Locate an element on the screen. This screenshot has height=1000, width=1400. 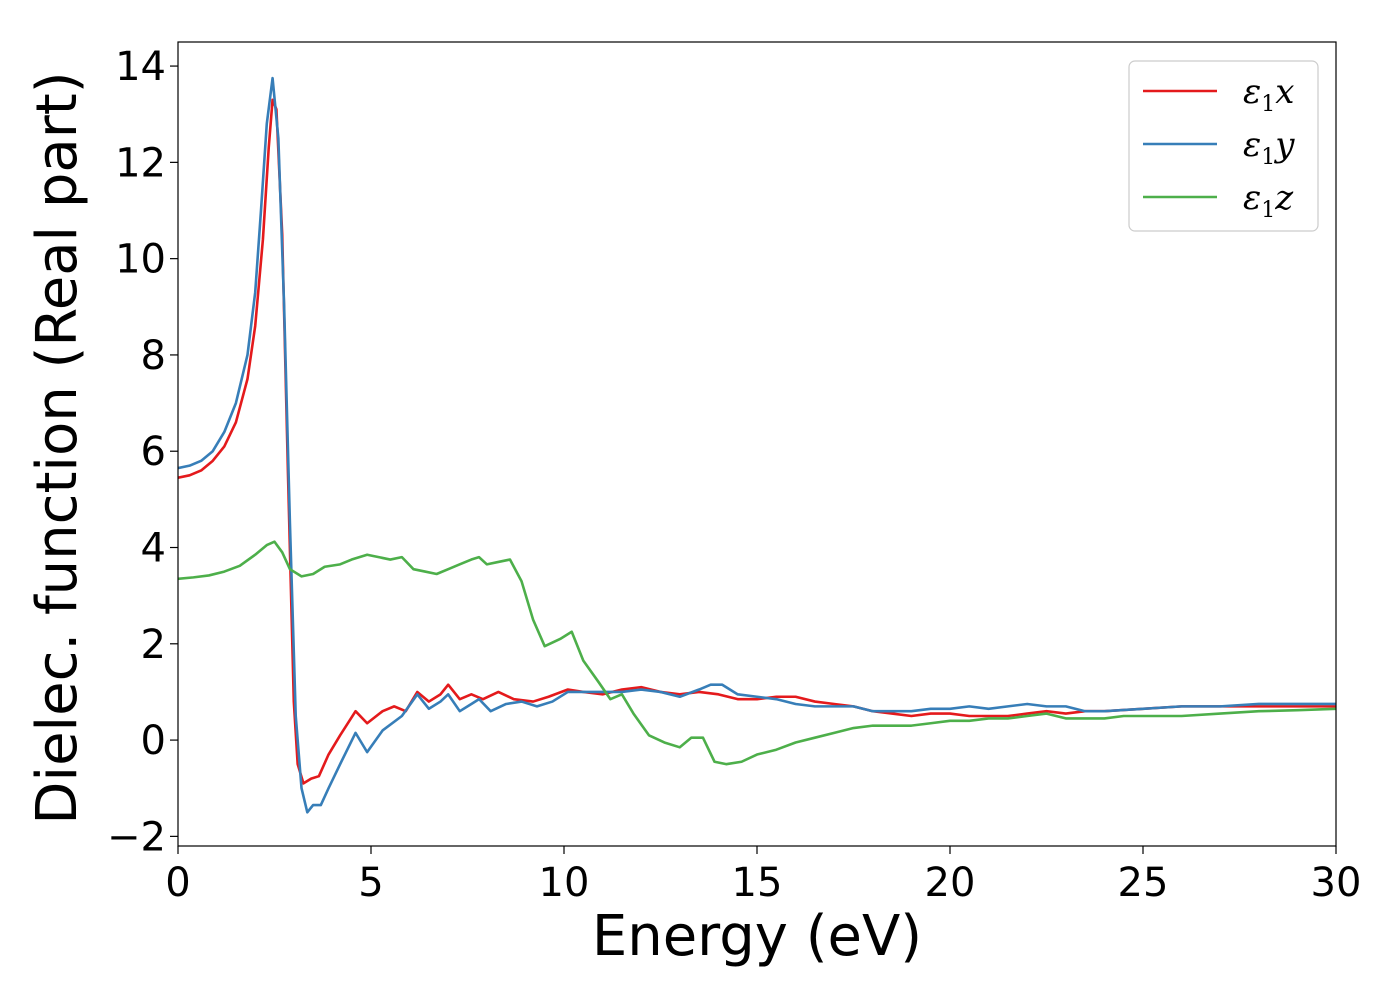
legend-entry-y: ε1y is located at coordinates (1269, 147).